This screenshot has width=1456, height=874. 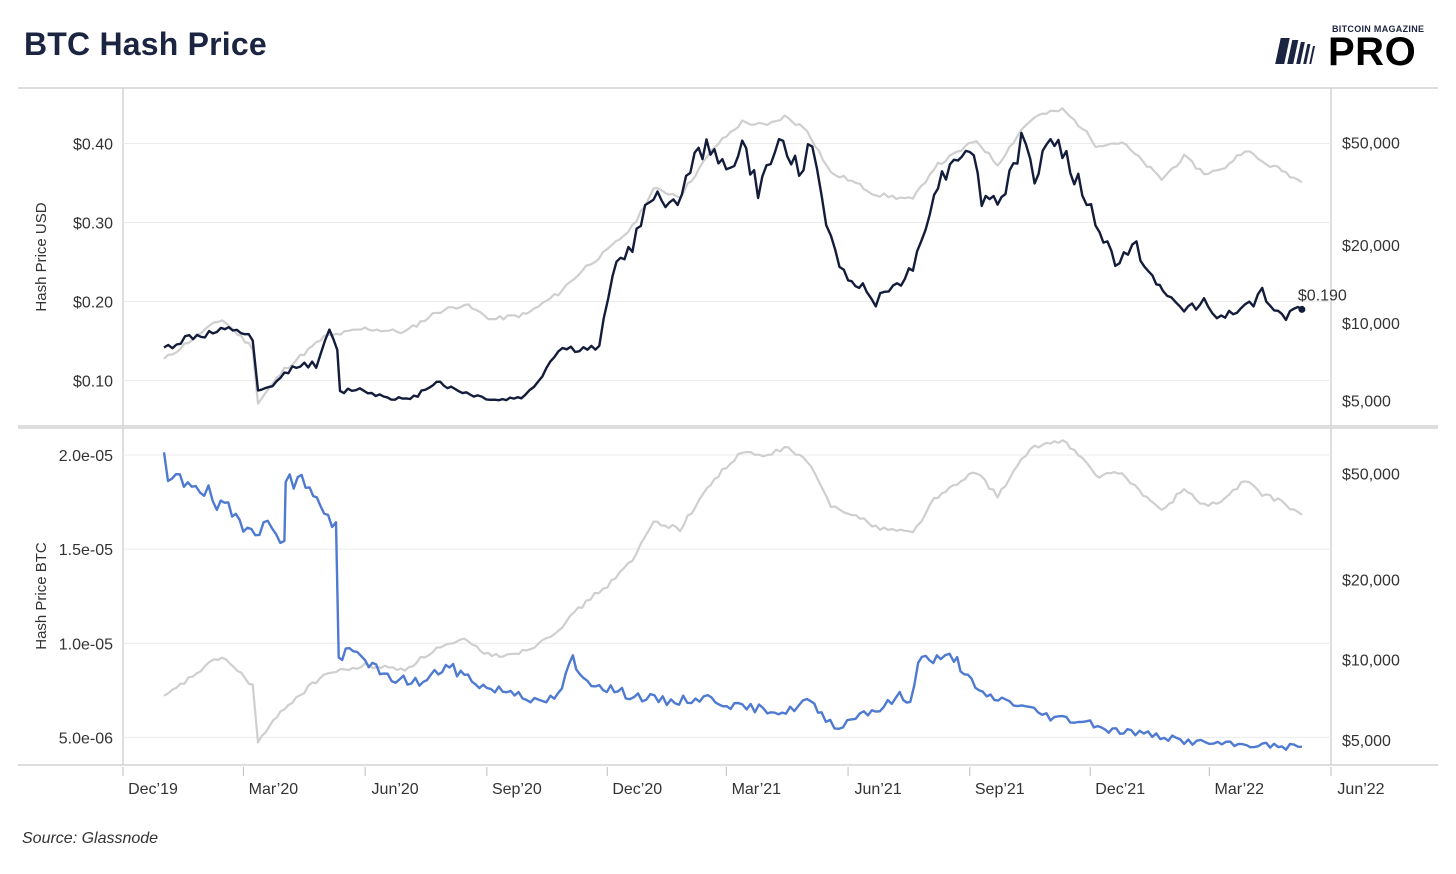 I want to click on left-tick-label: $0.10, so click(x=93, y=382).